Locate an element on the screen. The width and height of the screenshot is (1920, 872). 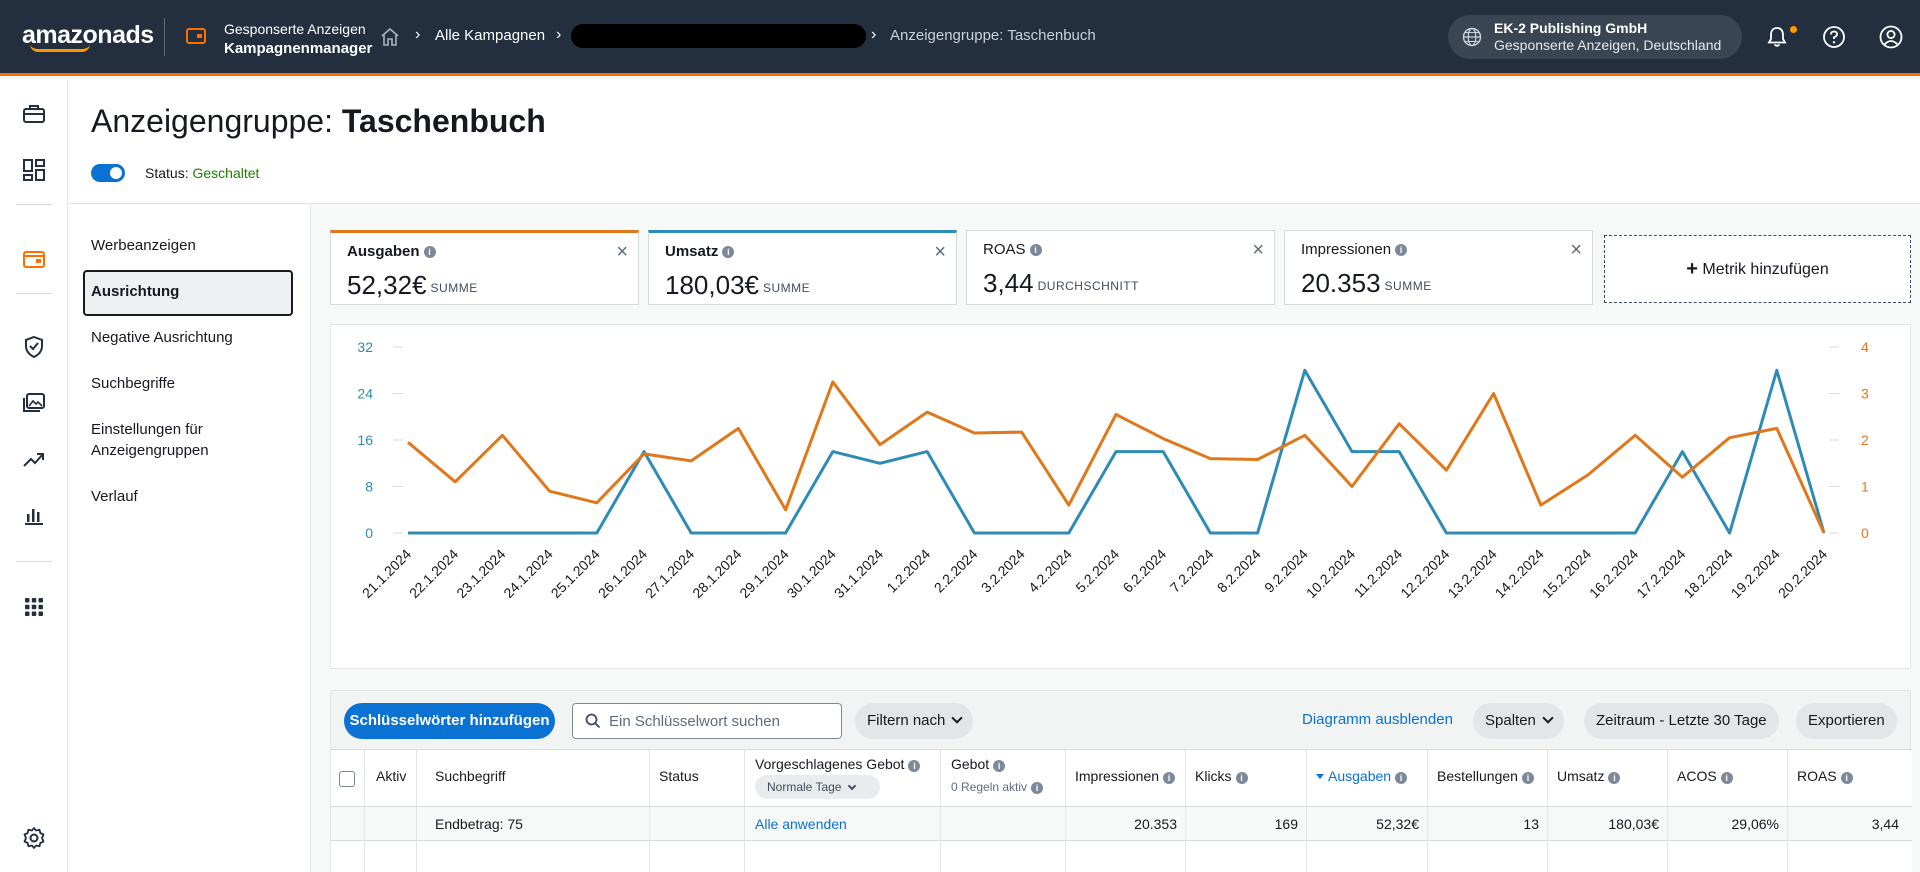
rail-divider is located at coordinates (34, 561).